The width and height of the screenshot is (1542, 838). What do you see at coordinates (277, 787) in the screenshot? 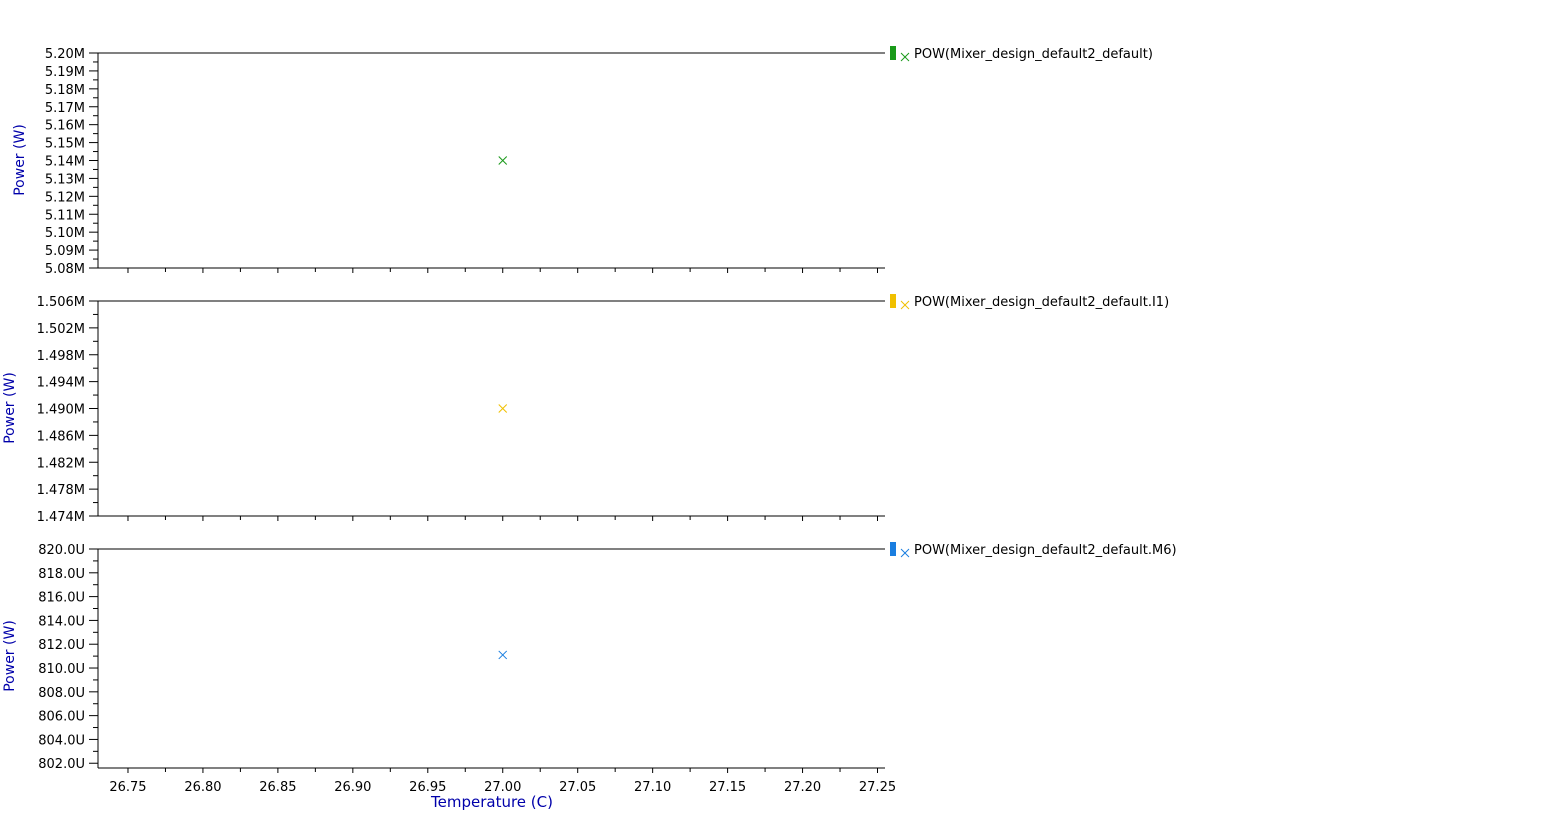
I see `x-tick-label: 26.85` at bounding box center [277, 787].